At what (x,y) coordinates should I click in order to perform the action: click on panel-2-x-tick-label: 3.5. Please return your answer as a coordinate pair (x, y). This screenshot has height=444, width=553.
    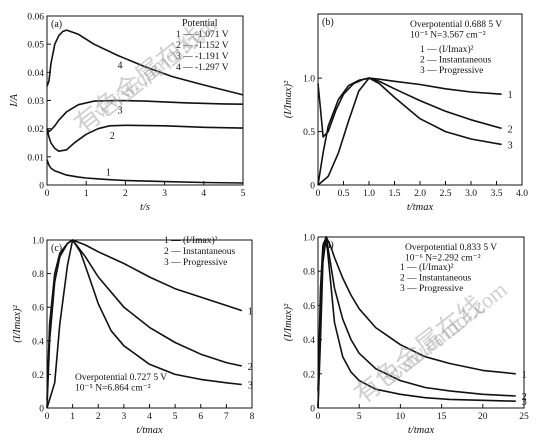
    Looking at the image, I should click on (497, 194).